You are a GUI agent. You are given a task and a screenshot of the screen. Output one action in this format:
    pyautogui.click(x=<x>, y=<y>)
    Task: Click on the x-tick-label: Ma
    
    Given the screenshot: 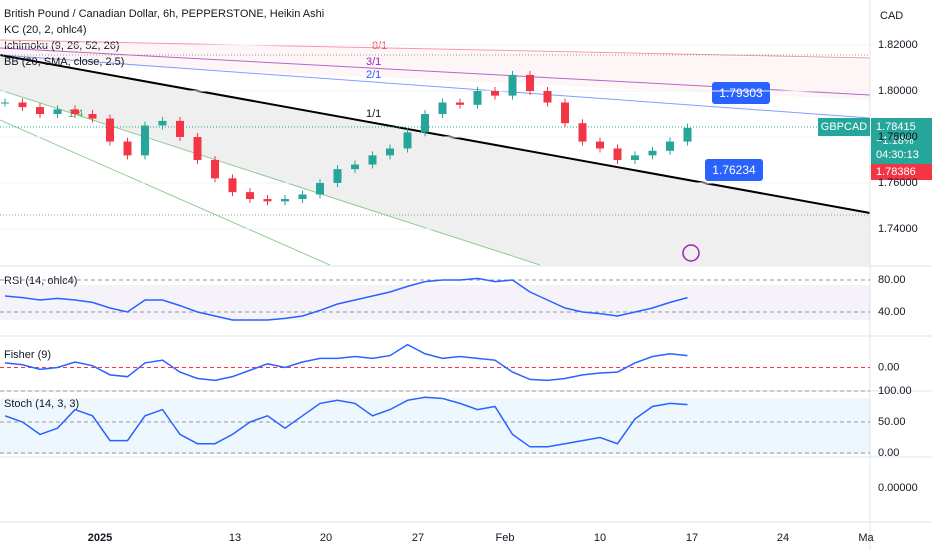 What is the action you would take?
    pyautogui.click(x=866, y=538)
    